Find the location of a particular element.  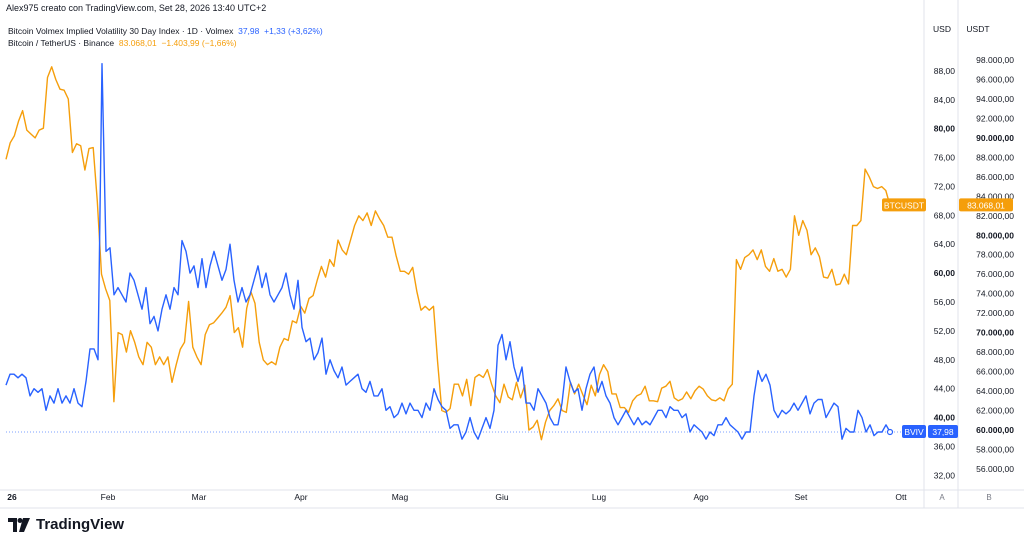

left-axis-tick-label: 80,00 is located at coordinates (945, 129).